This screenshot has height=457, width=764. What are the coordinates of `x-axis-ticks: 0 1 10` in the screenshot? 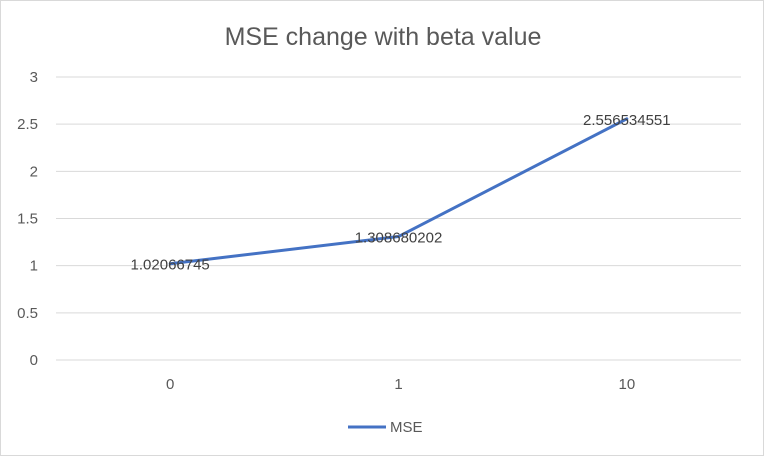 It's located at (400, 384).